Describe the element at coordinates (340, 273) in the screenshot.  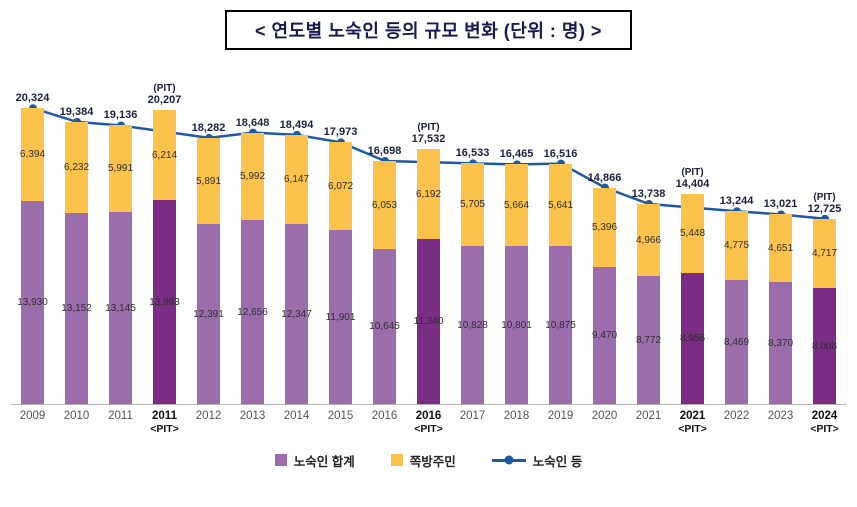
I see `stacked-bar: 6,072 11,901` at that location.